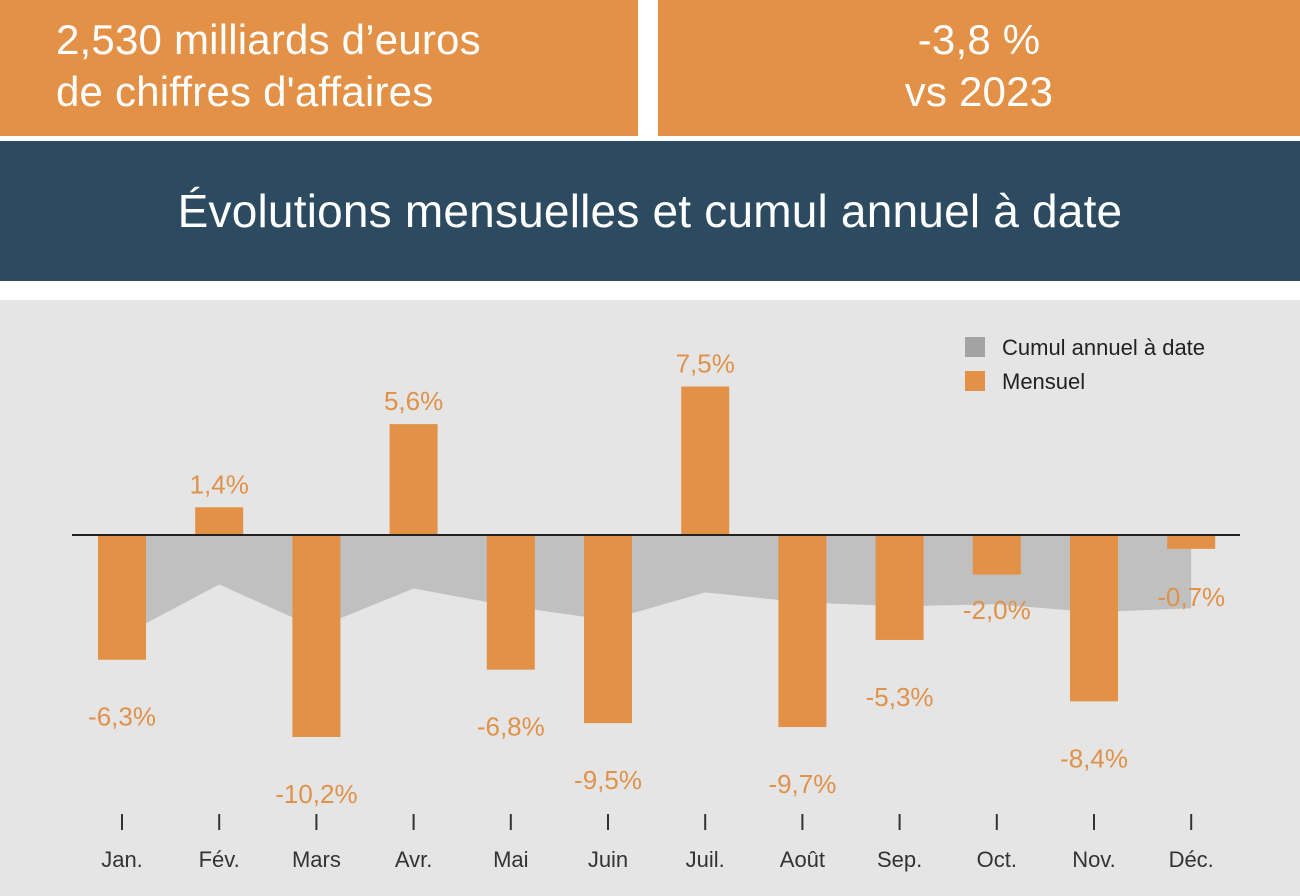 This screenshot has width=1300, height=896. What do you see at coordinates (511, 727) in the screenshot?
I see `bar-label-4: -6,8%` at bounding box center [511, 727].